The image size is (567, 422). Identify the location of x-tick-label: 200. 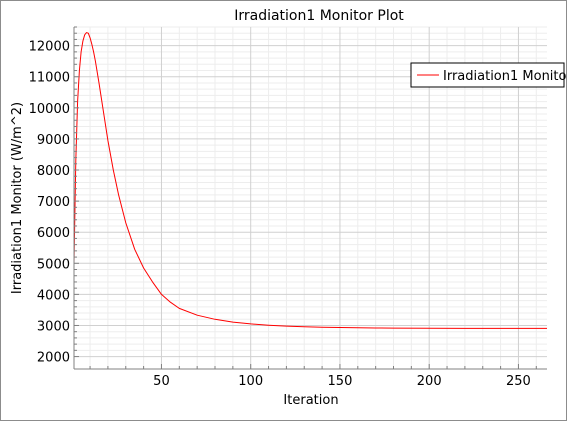
(429, 381).